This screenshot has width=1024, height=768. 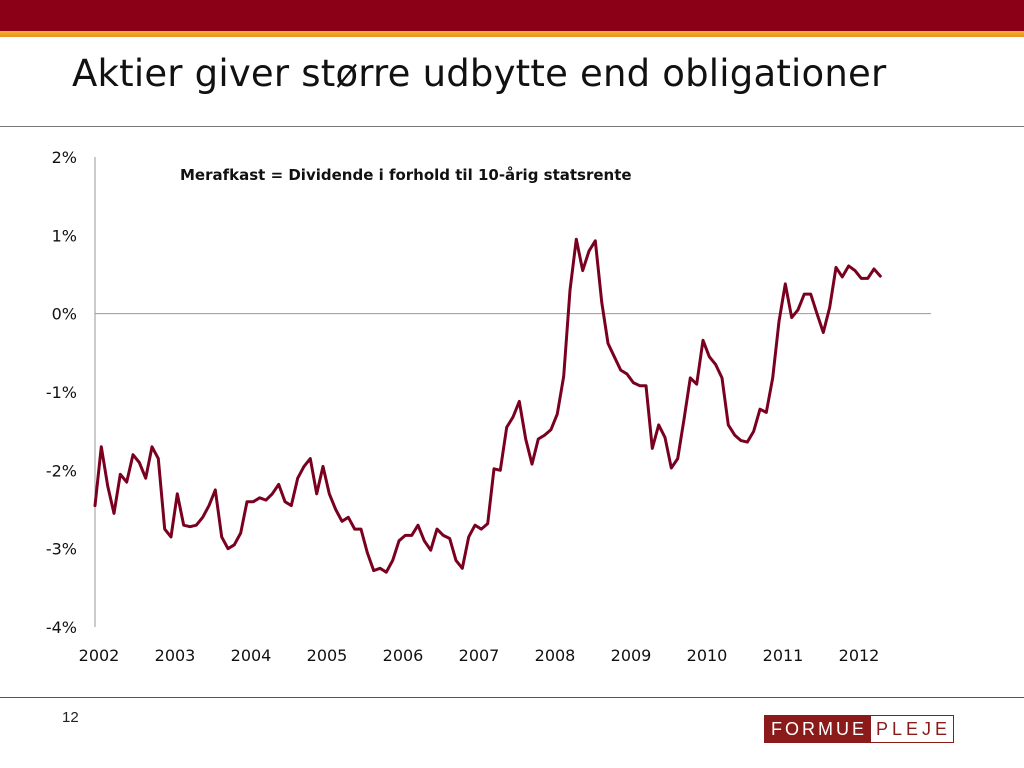 I want to click on x-tick-label: 2010, so click(x=707, y=655).